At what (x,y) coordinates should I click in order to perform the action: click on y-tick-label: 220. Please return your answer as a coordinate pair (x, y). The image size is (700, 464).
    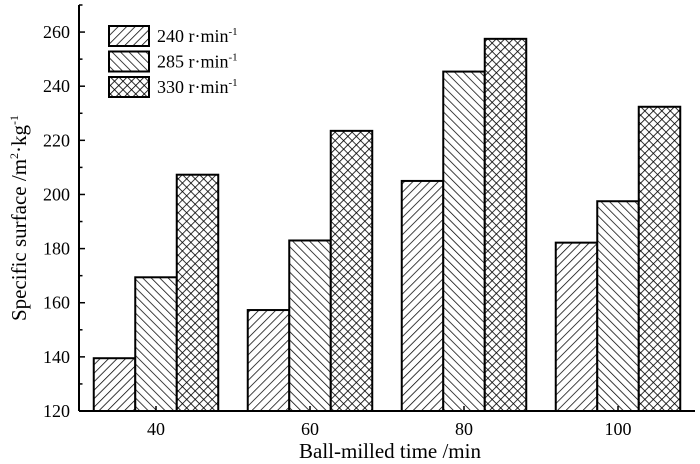
    Looking at the image, I should click on (56, 140).